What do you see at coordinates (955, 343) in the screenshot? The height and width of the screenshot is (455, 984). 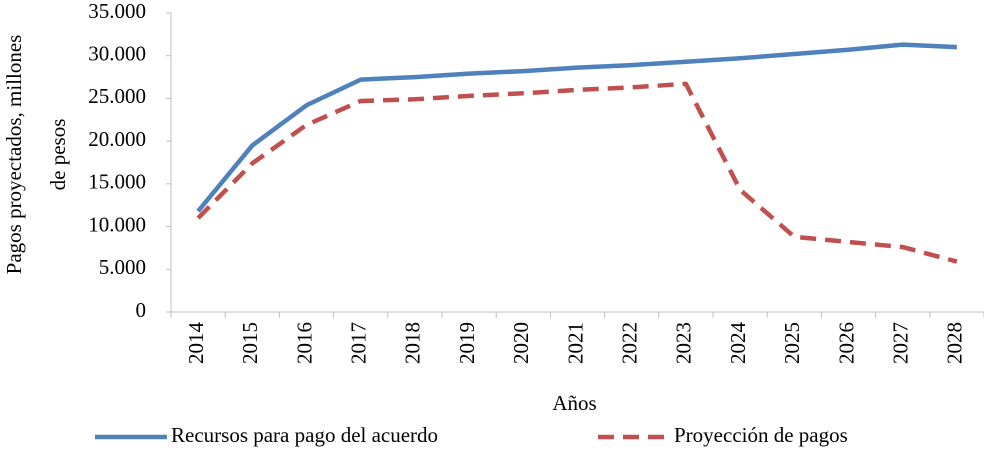 I see `x-tick-label: 2028` at bounding box center [955, 343].